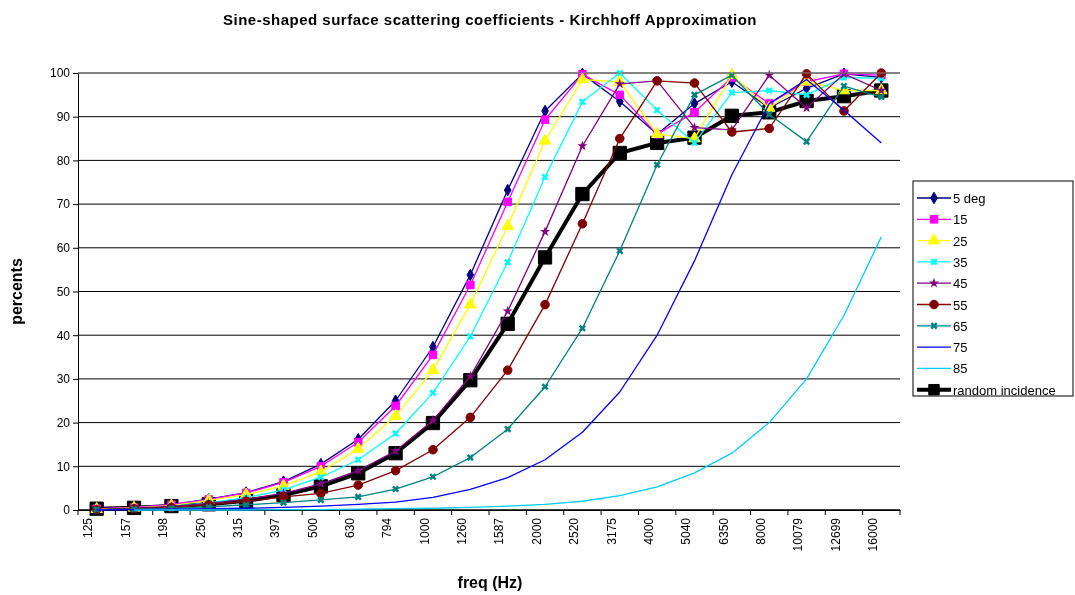 Image resolution: width=1075 pixels, height=595 pixels. What do you see at coordinates (761, 531) in the screenshot?
I see `x-tick-label: 8000` at bounding box center [761, 531].